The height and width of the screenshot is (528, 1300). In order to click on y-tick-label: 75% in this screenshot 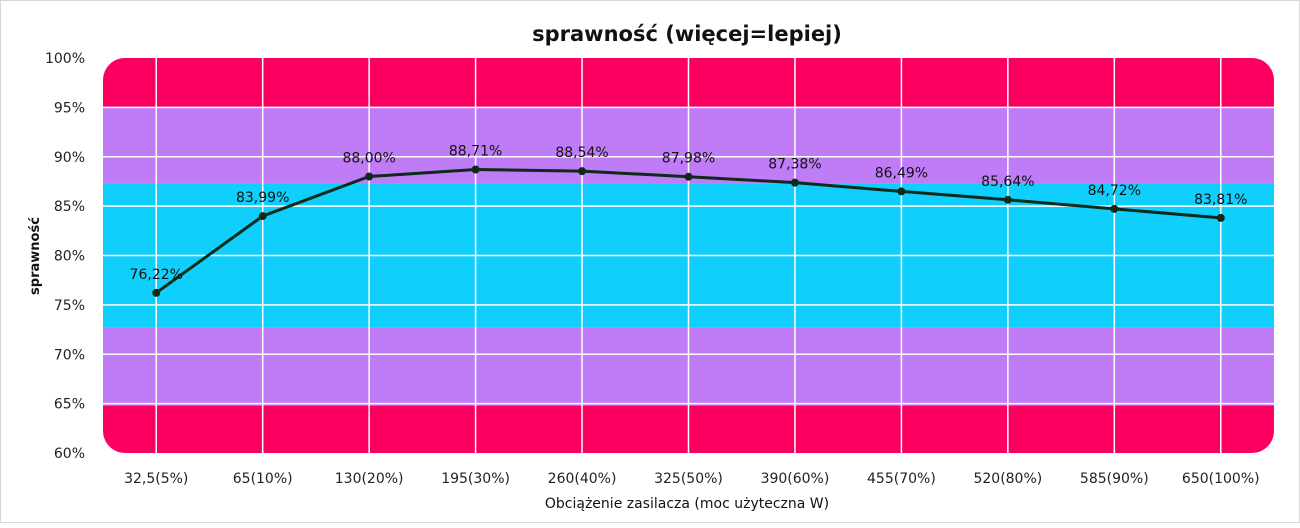, I will do `click(69, 306)`.